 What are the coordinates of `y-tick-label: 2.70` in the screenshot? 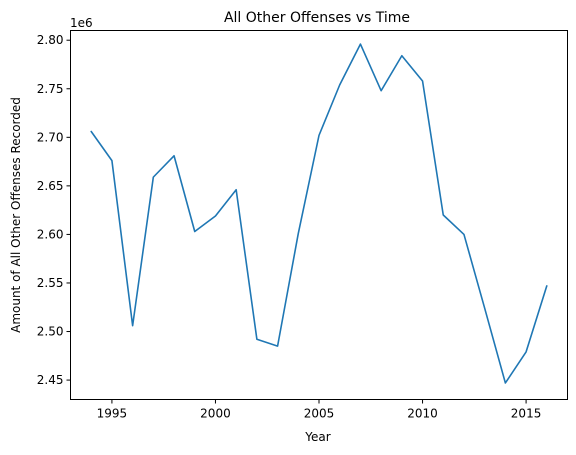 It's located at (50, 137).